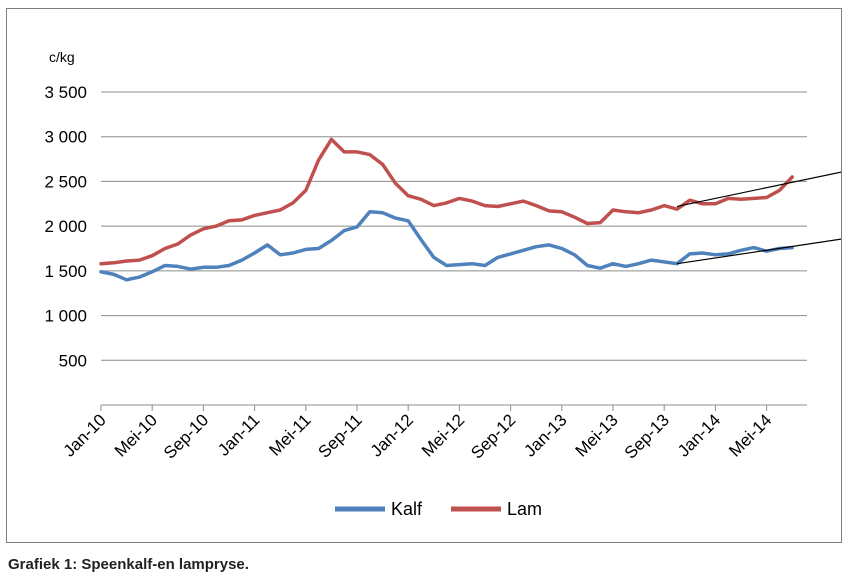 This screenshot has height=585, width=850. I want to click on legend: Kalf Lam, so click(438, 509).